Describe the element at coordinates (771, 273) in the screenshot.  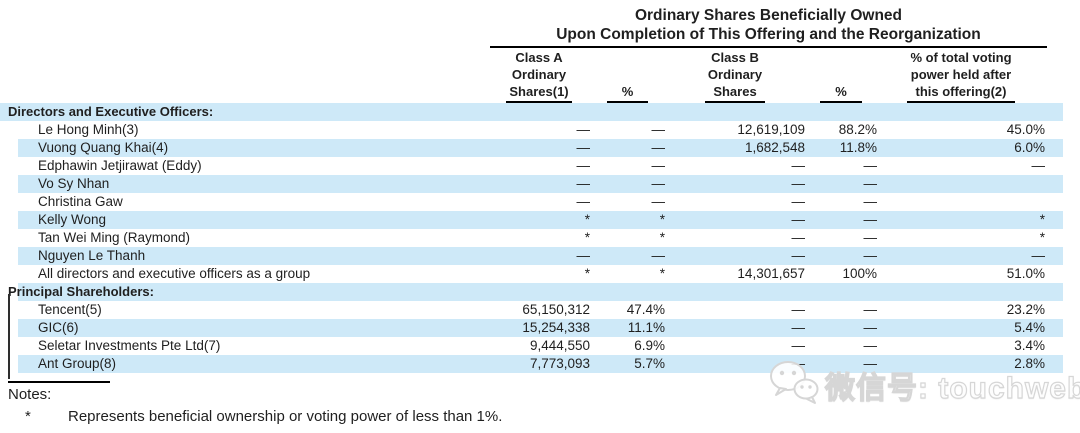
I see `cell-class-b-shares: 14,301,657` at that location.